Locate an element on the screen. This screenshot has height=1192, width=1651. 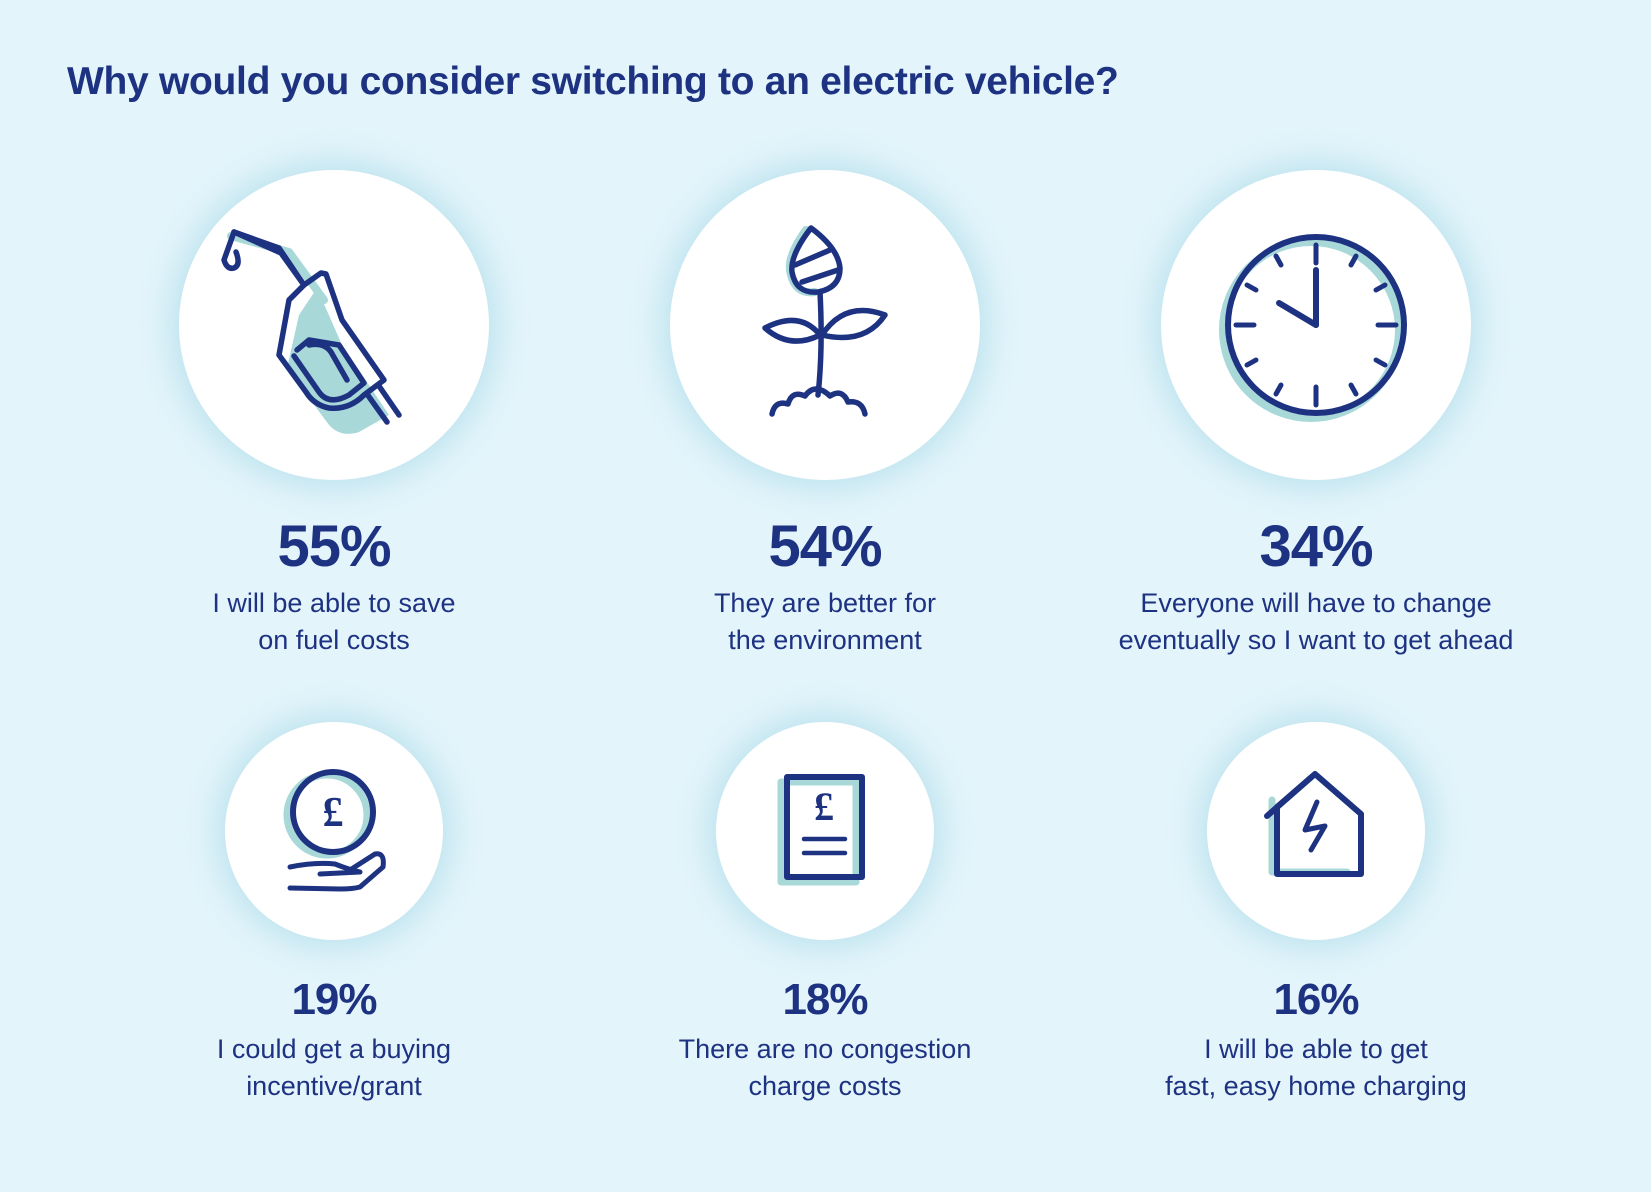
stat-grant: 19% I could get a buying incentive/grant is located at coordinates (334, 1040).